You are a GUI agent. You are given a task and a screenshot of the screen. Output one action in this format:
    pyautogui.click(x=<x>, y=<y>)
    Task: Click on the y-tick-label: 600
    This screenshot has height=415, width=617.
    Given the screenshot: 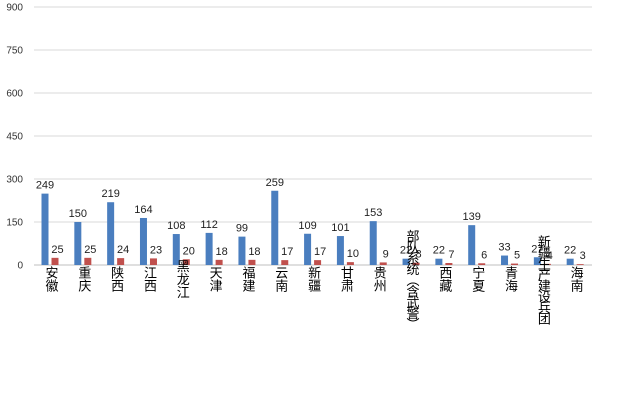 What is the action you would take?
    pyautogui.click(x=14, y=94)
    